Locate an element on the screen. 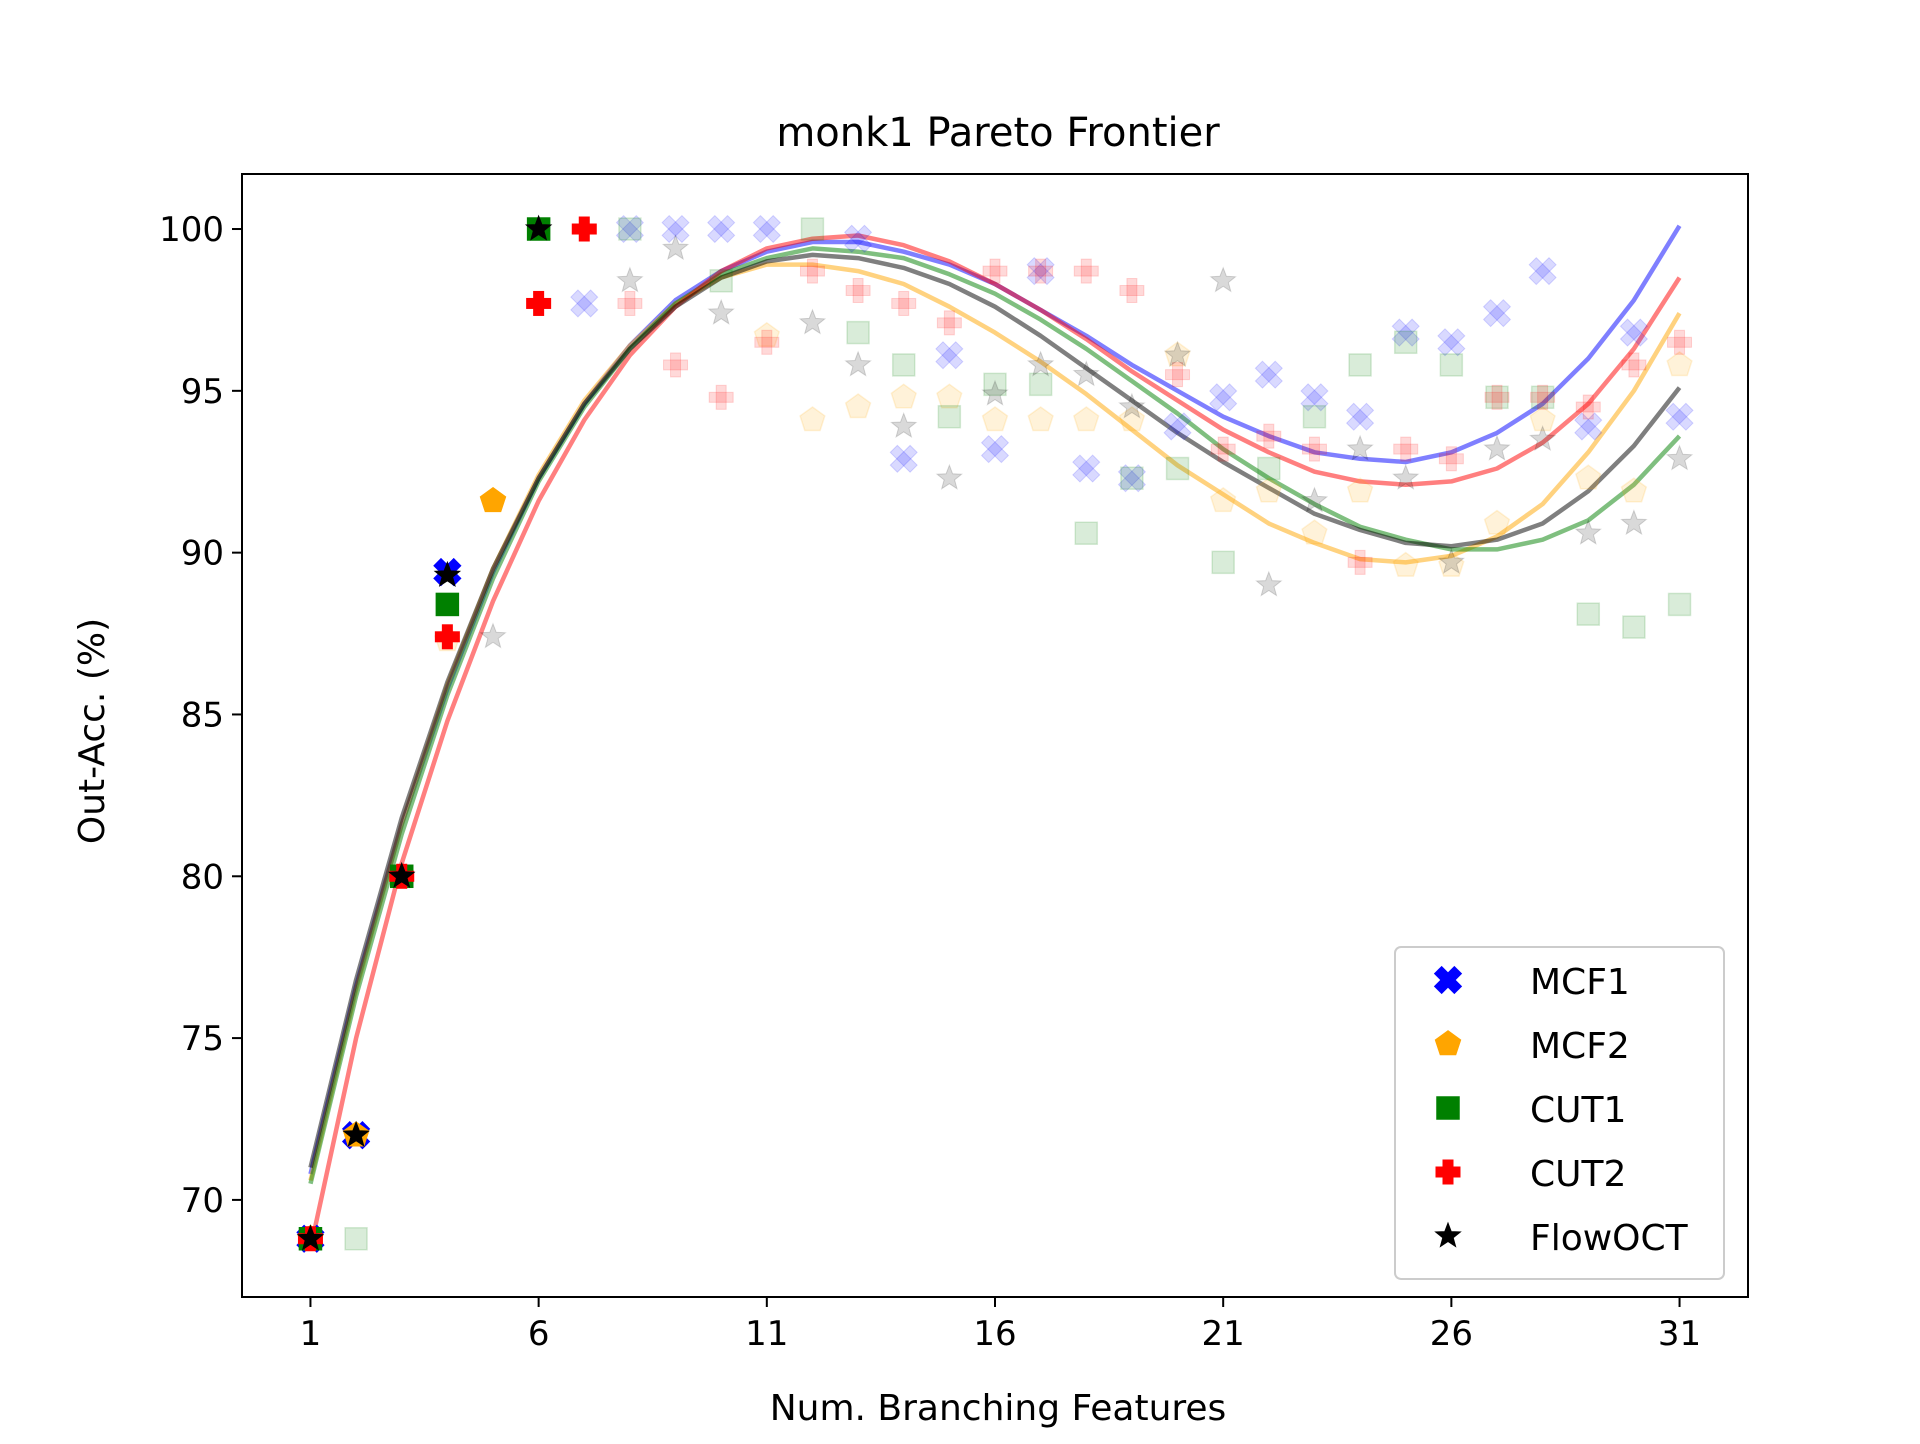 This screenshot has width=1920, height=1444. legend-symbol-cut1 is located at coordinates (1448, 1108).